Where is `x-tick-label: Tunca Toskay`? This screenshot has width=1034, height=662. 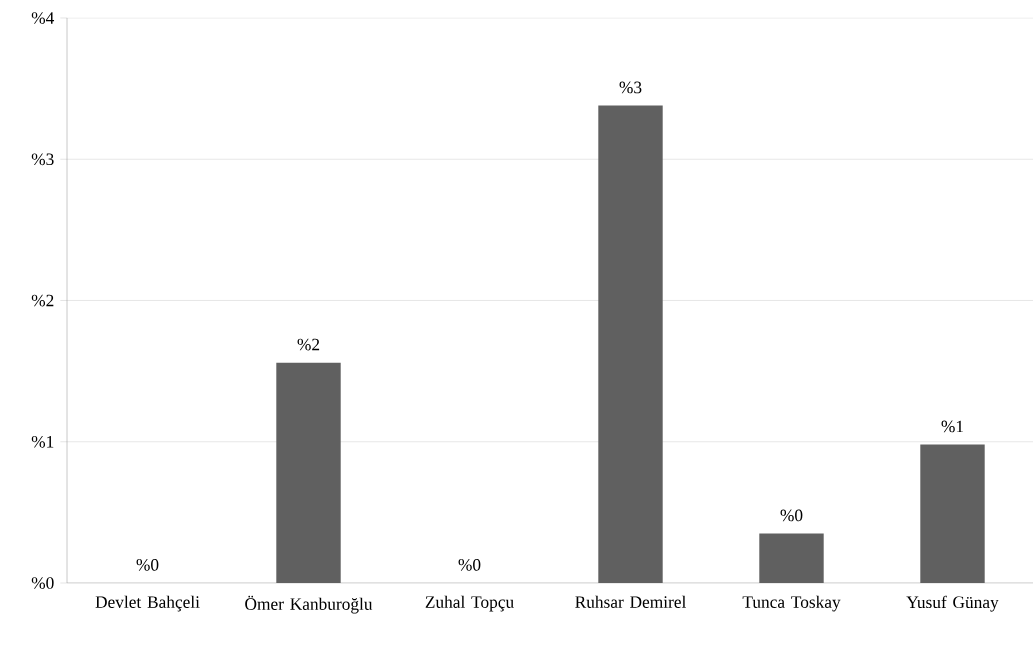
x-tick-label: Tunca Toskay is located at coordinates (791, 603).